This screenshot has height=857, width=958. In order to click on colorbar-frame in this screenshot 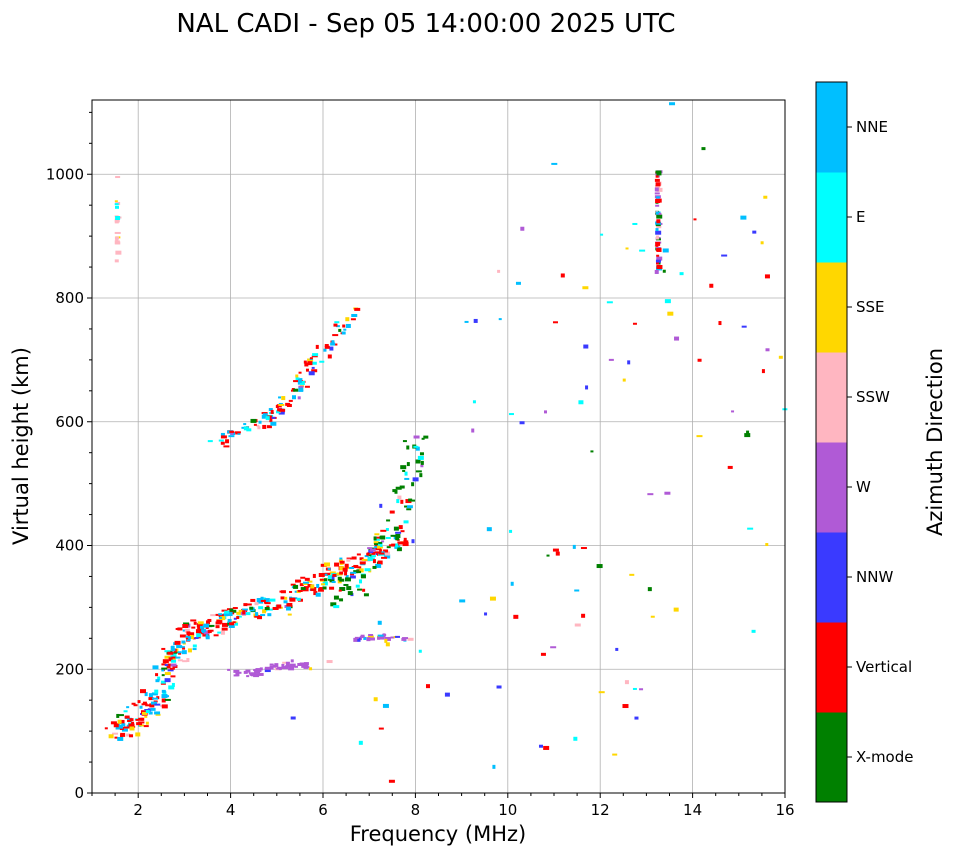, I will do `click(831, 442)`.